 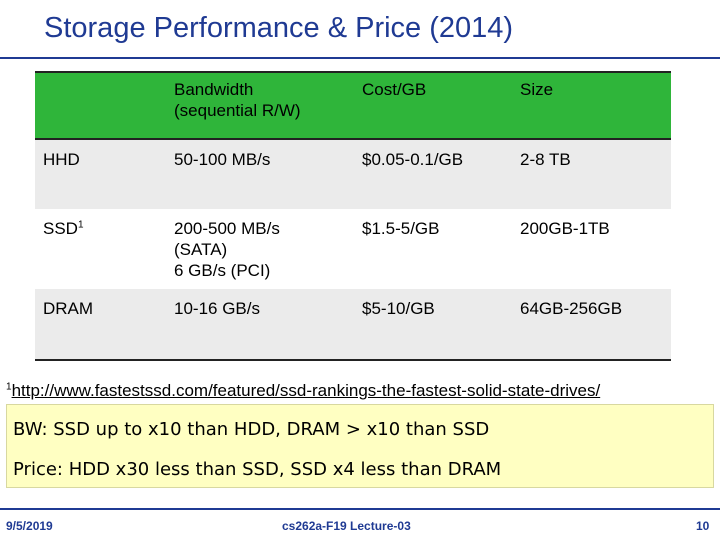 What do you see at coordinates (565, 228) in the screenshot?
I see `row-size: 200GB-1TB` at bounding box center [565, 228].